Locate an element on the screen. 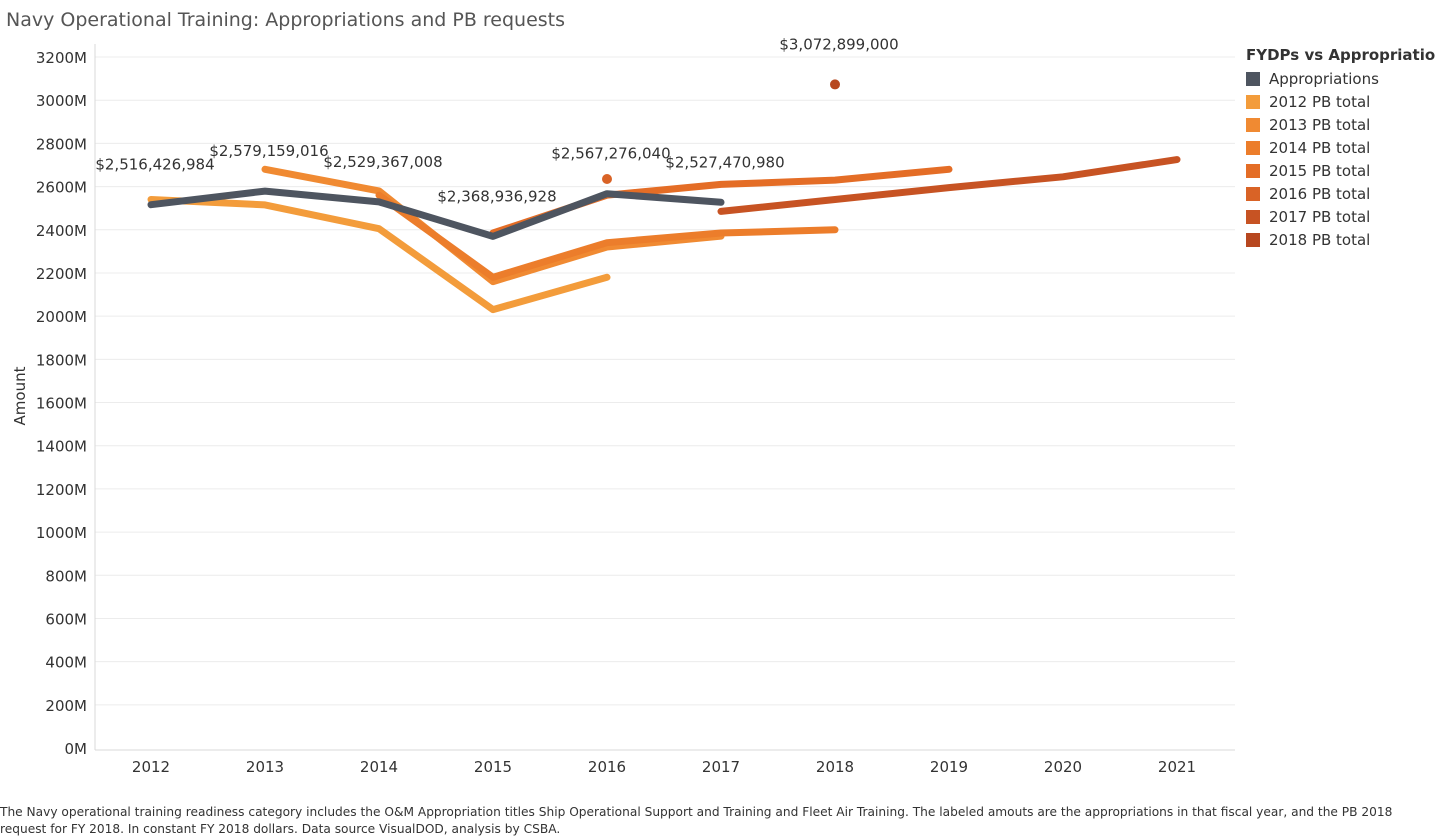  data-label: $2,529,367,008 is located at coordinates (382, 162).